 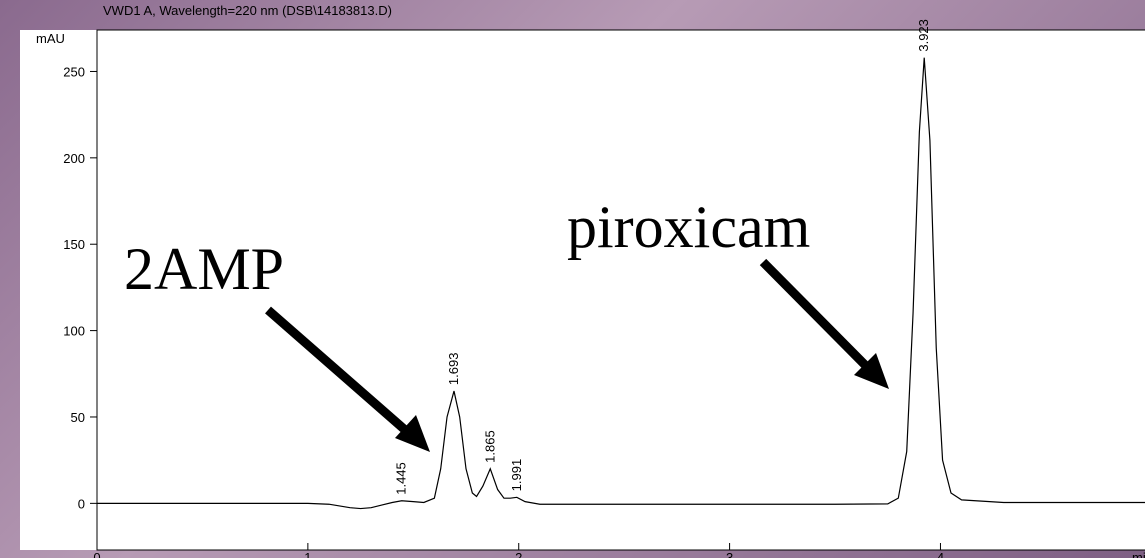 What do you see at coordinates (74, 331) in the screenshot?
I see `y-tick-label: 100` at bounding box center [74, 331].